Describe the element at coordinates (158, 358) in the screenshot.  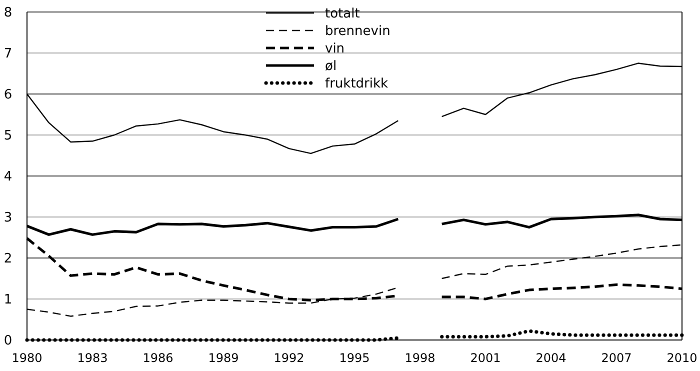
I see `x-tick-label: 1986` at that location.